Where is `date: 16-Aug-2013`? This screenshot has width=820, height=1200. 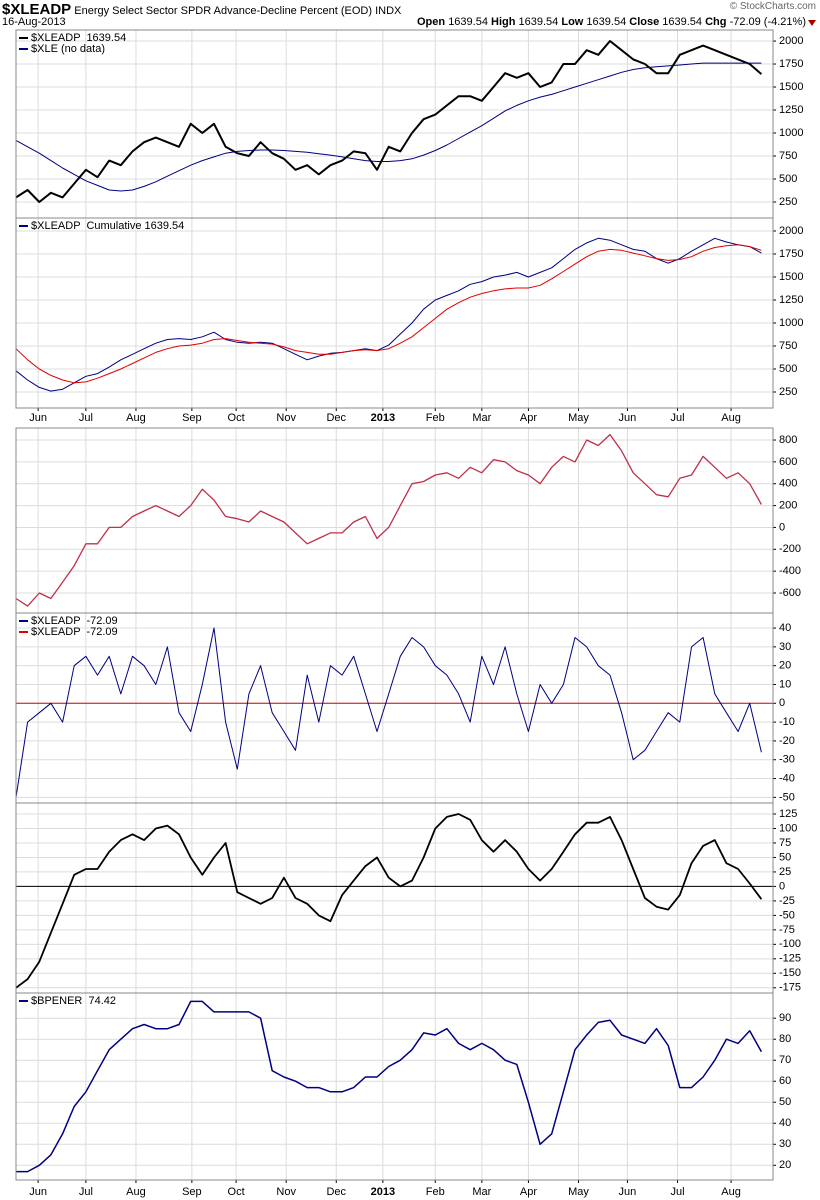
date: 16-Aug-2013 is located at coordinates (34, 22).